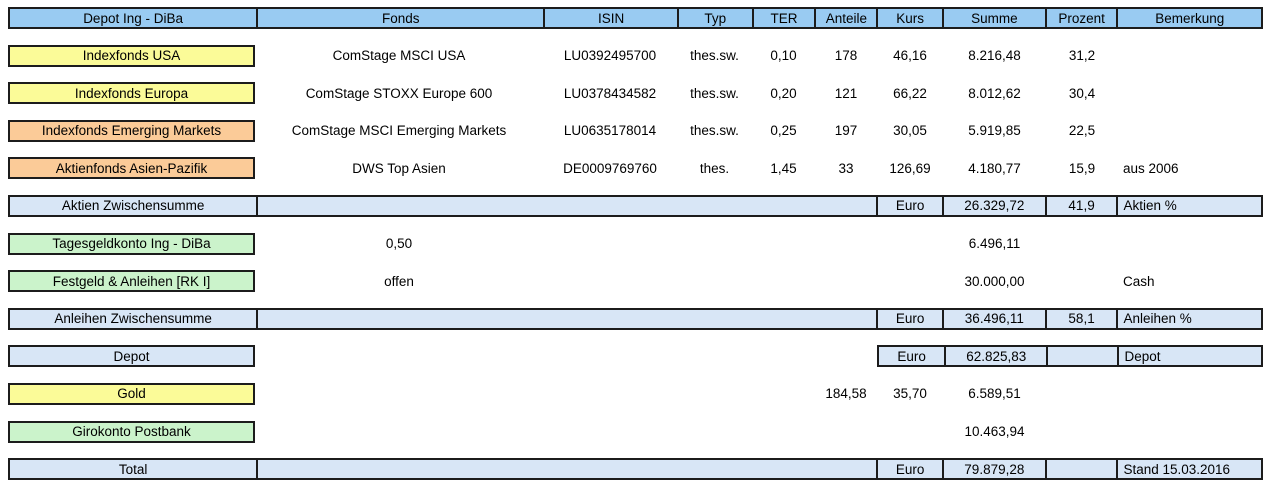 This screenshot has width=1271, height=485. Describe the element at coordinates (1189, 356) in the screenshot. I see `cell-bemerkung: Depot` at that location.